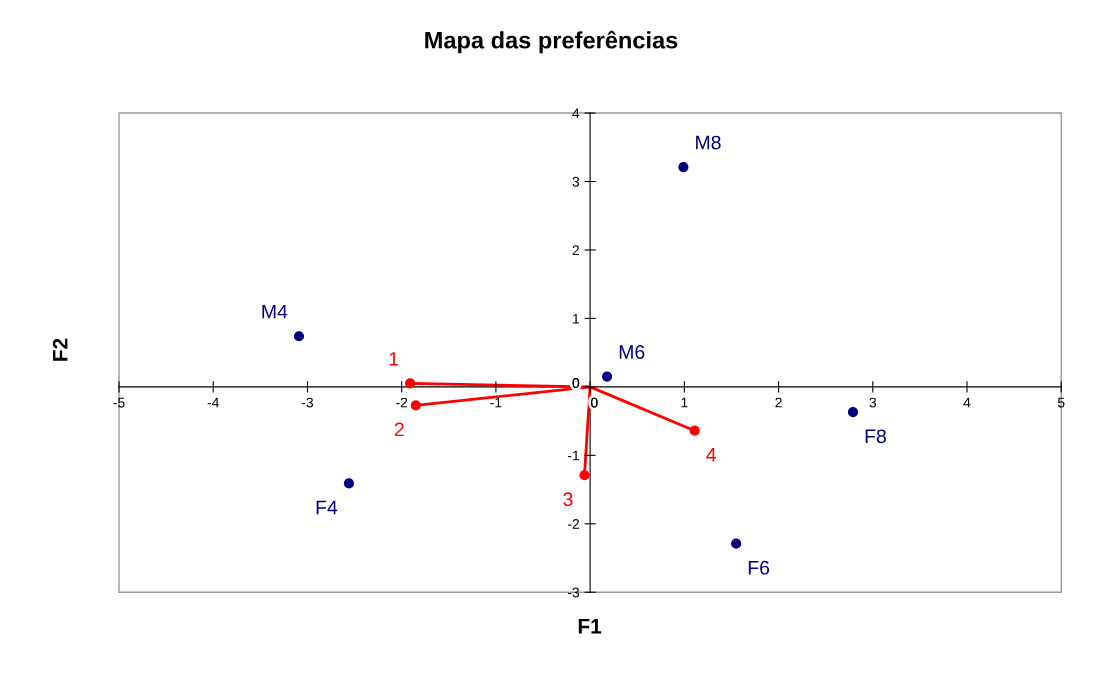 This screenshot has width=1102, height=673. I want to click on annotation: M8, so click(708, 142).